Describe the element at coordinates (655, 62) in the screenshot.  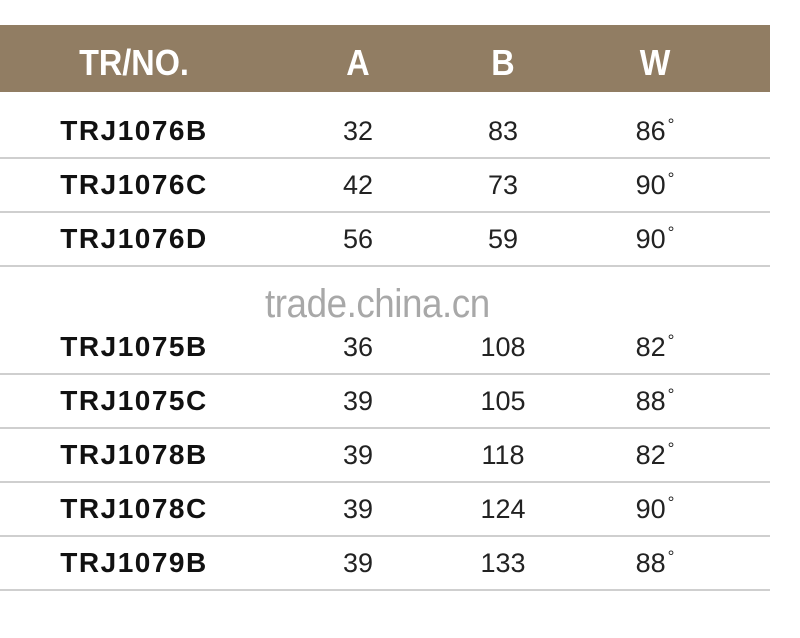
I see `header-w: W` at that location.